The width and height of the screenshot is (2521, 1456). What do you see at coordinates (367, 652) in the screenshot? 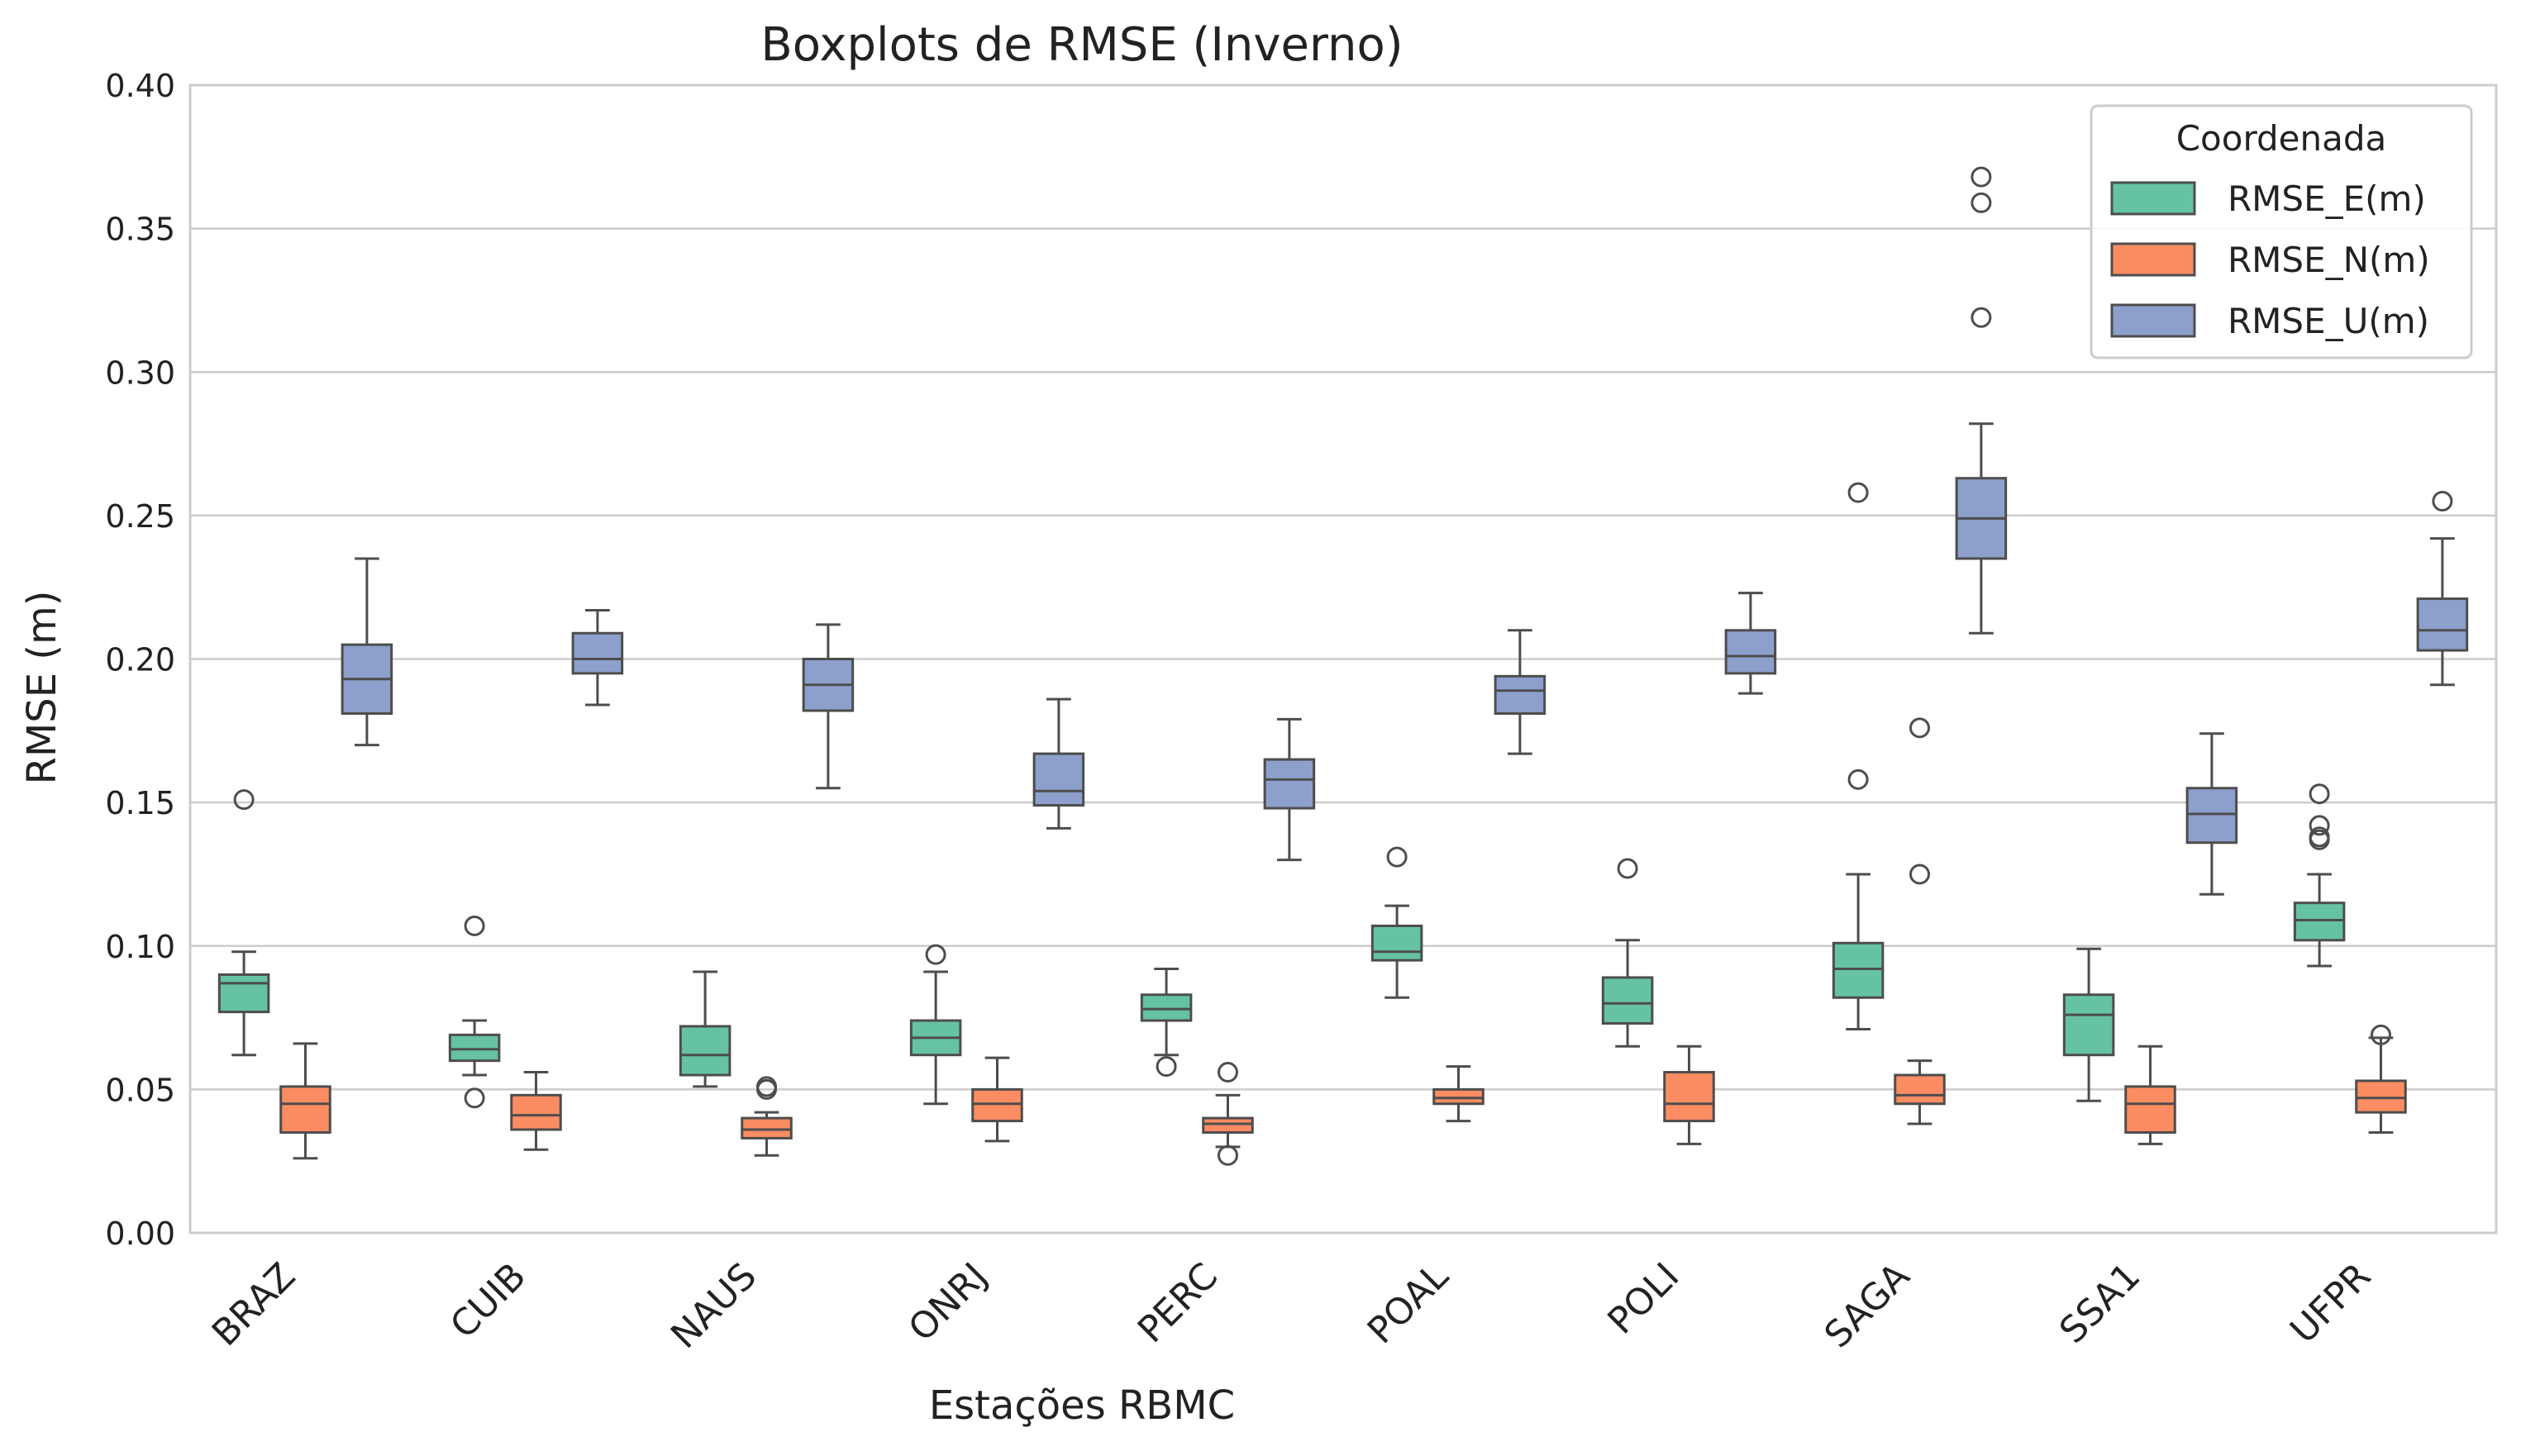
I see `box-BRAZ-RMSE_U(m)` at bounding box center [367, 652].